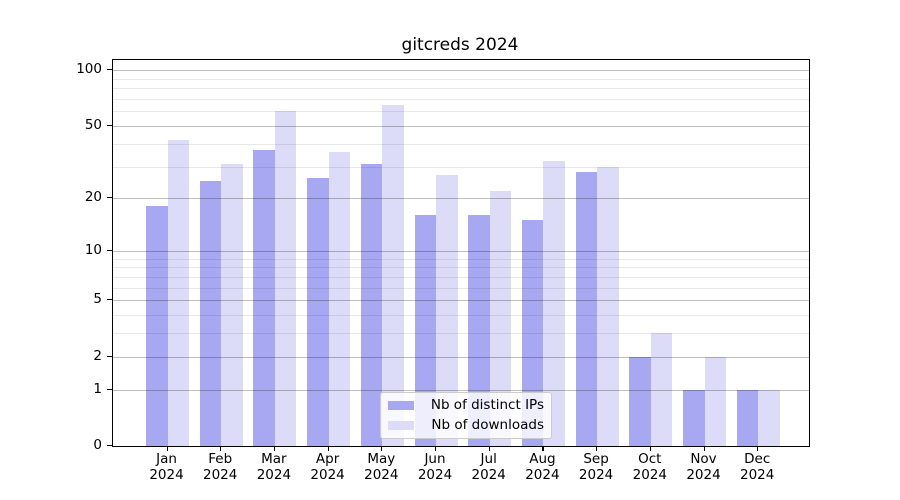  What do you see at coordinates (435, 459) in the screenshot?
I see `x-tick-month: Jun` at bounding box center [435, 459].